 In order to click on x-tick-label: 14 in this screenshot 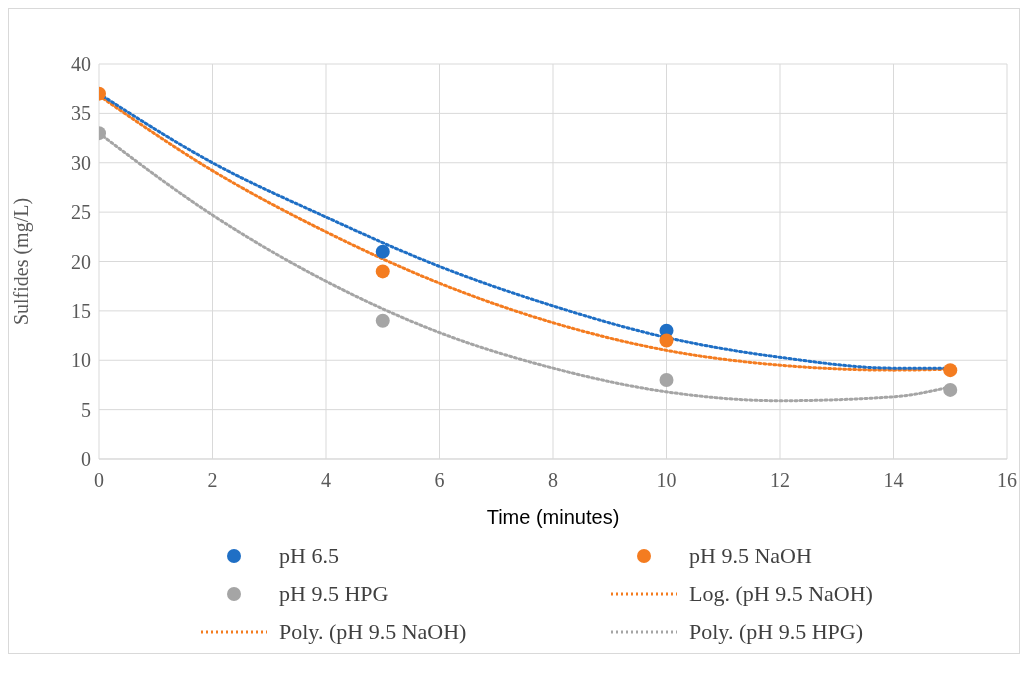, I will do `click(893, 480)`.